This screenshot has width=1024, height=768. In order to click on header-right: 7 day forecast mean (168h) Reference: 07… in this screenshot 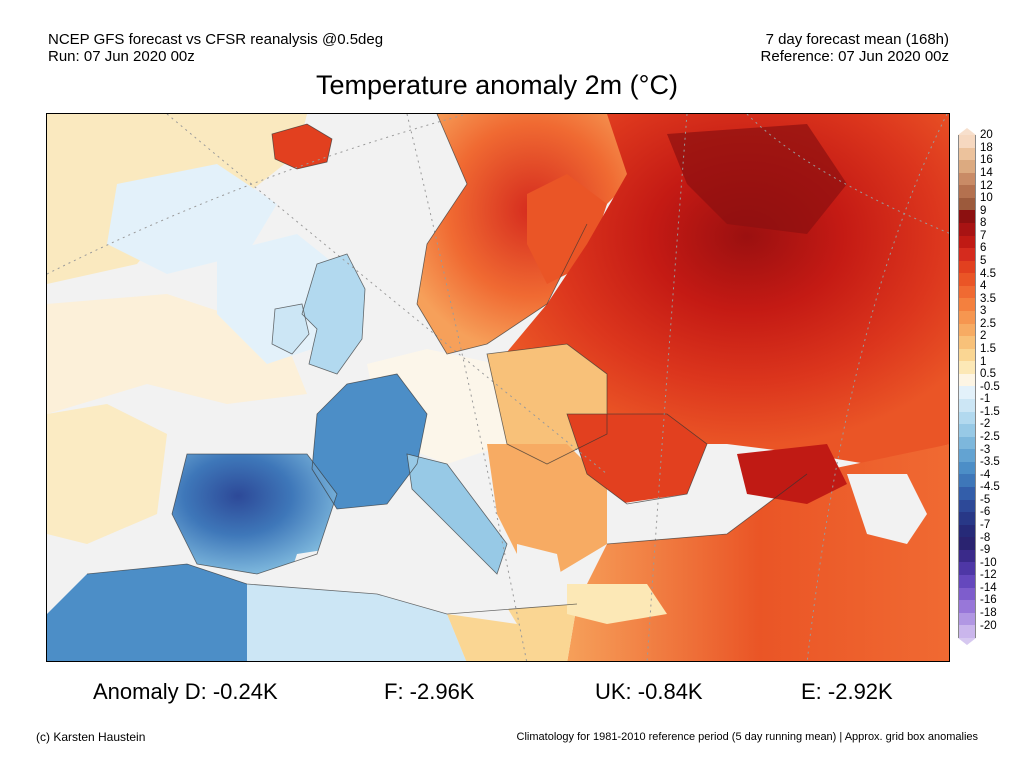, I will do `click(855, 48)`.